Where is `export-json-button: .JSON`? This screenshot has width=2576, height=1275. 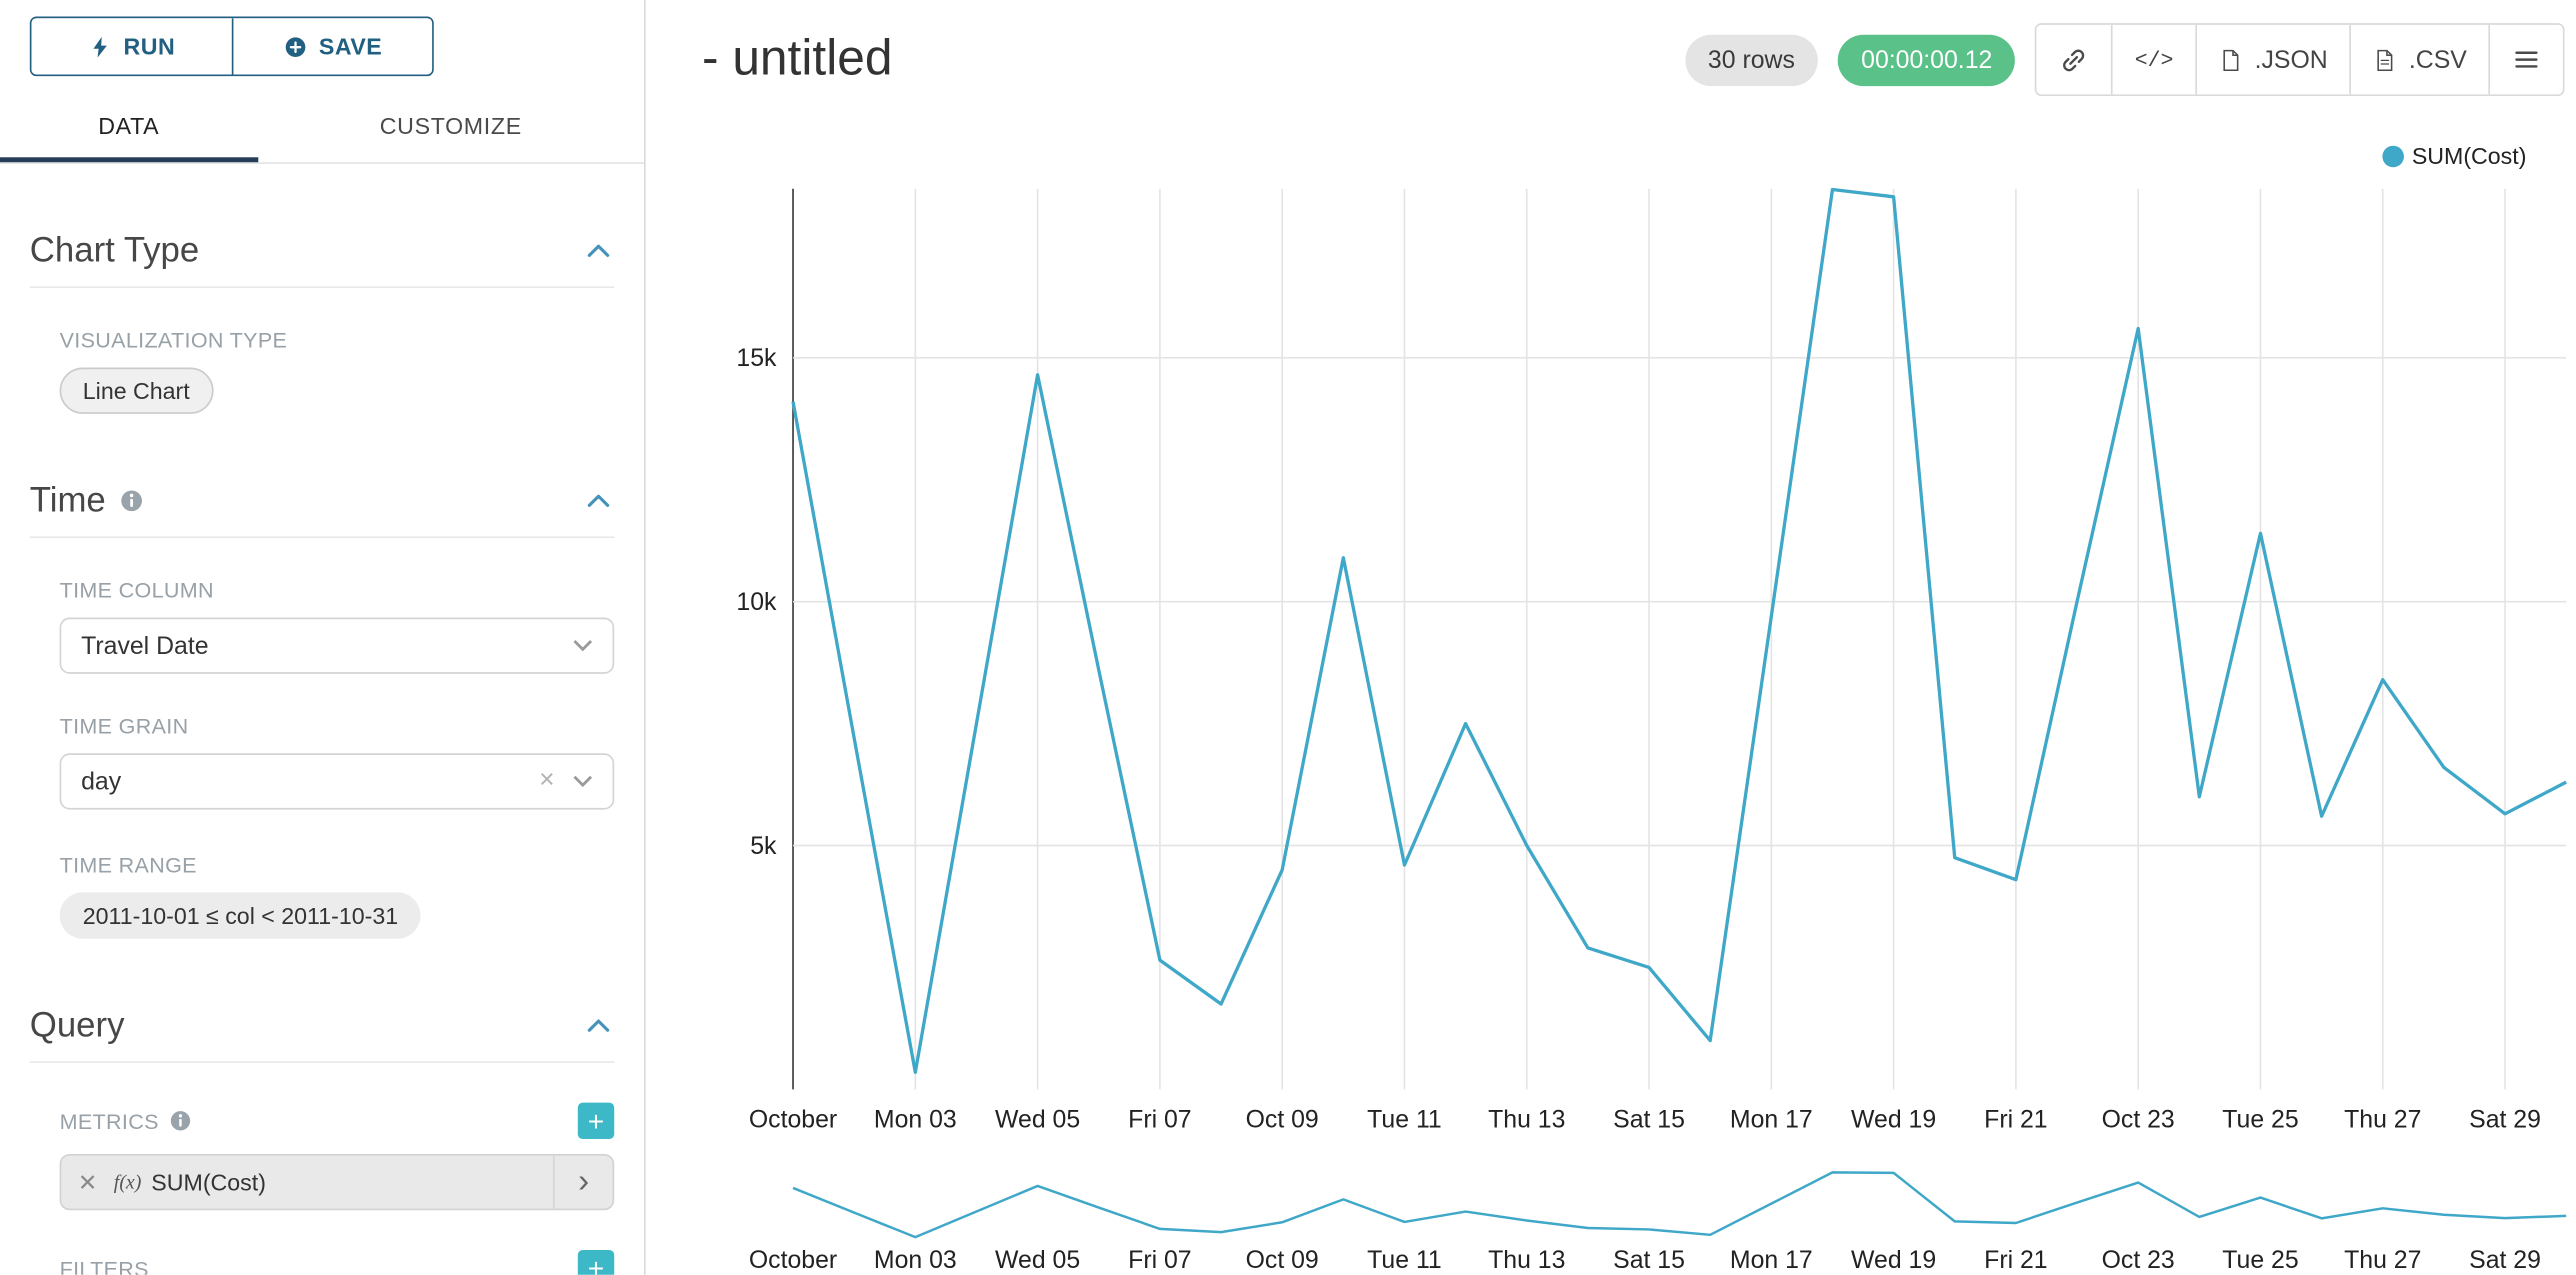
export-json-button: .JSON is located at coordinates (2272, 59).